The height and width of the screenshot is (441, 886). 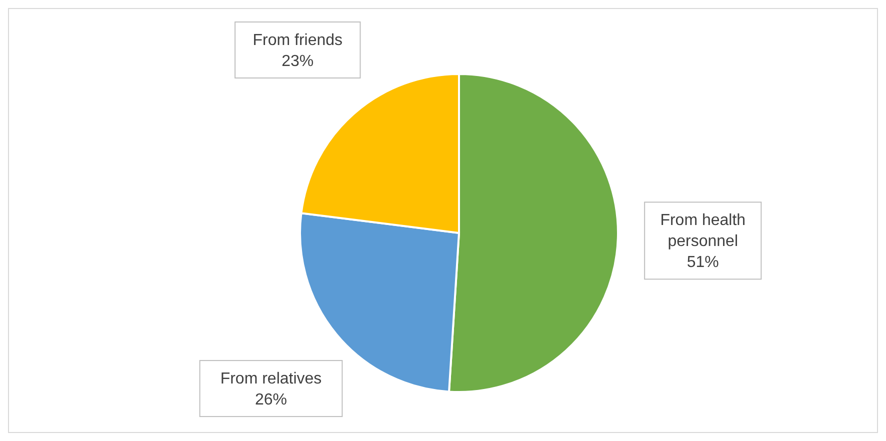 What do you see at coordinates (703, 231) in the screenshot?
I see `slice-label: From health personnel` at bounding box center [703, 231].